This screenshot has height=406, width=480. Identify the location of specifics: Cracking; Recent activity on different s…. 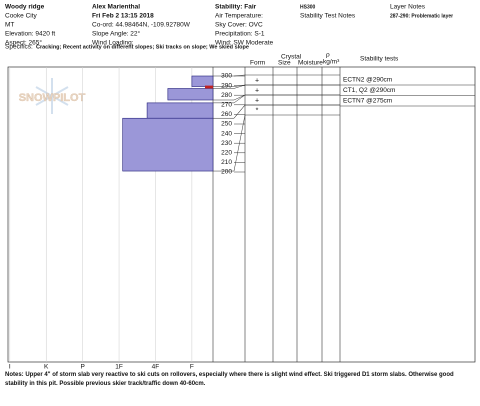
(142, 47).